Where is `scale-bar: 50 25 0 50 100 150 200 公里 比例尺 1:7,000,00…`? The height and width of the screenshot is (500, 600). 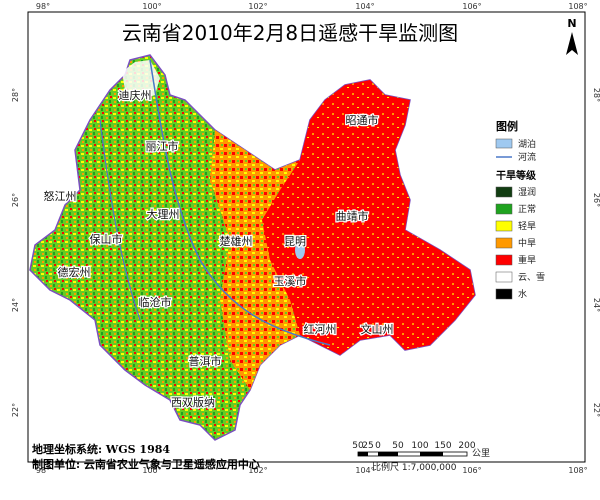
scale-bar: 50 25 0 50 100 150 200 公里 比例尺 1:7,000,00… is located at coordinates (421, 457).